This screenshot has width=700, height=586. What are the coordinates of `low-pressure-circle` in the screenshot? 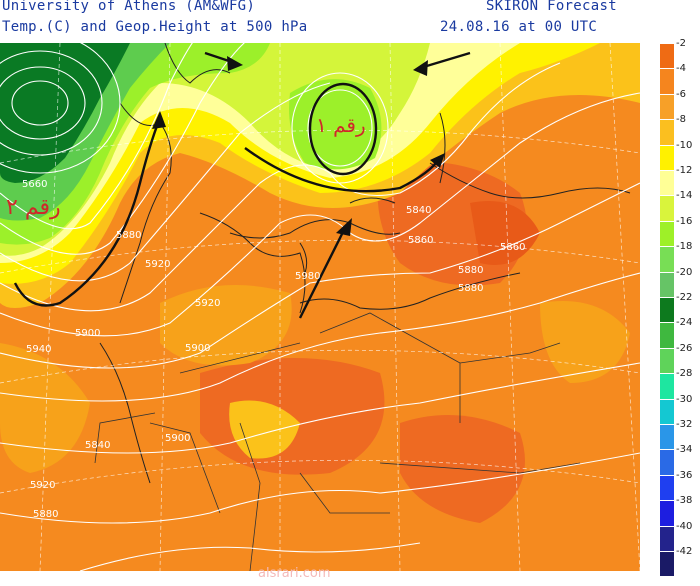 It's located at (343, 129).